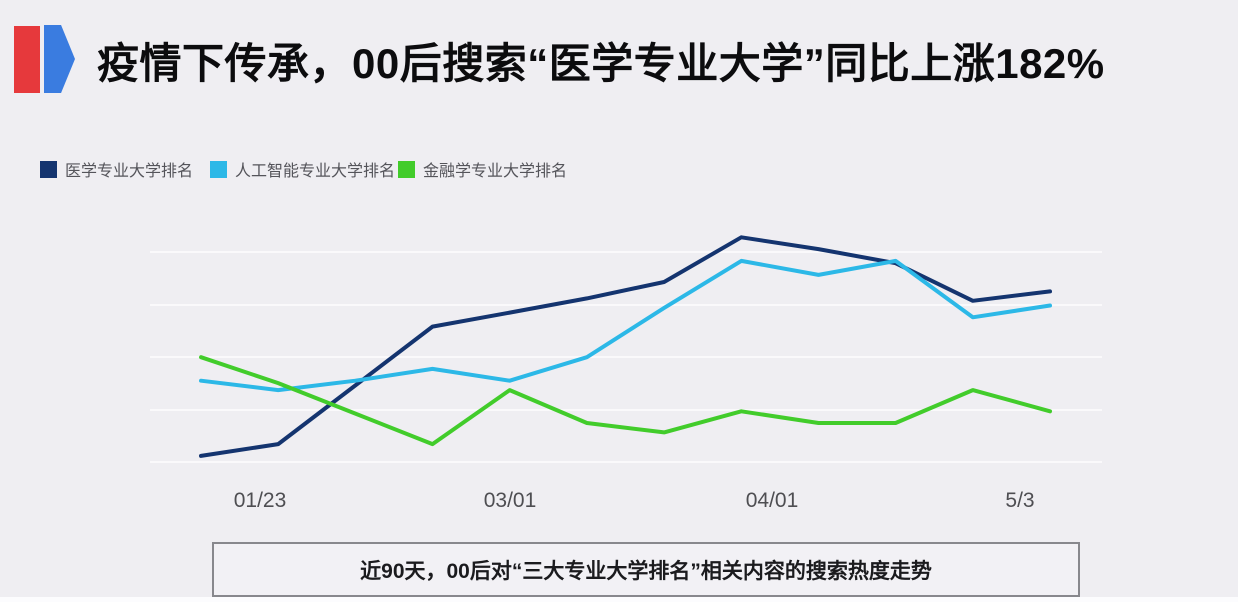 The width and height of the screenshot is (1238, 602). Describe the element at coordinates (772, 500) in the screenshot. I see `x-tick-label-2: 04/01` at that location.